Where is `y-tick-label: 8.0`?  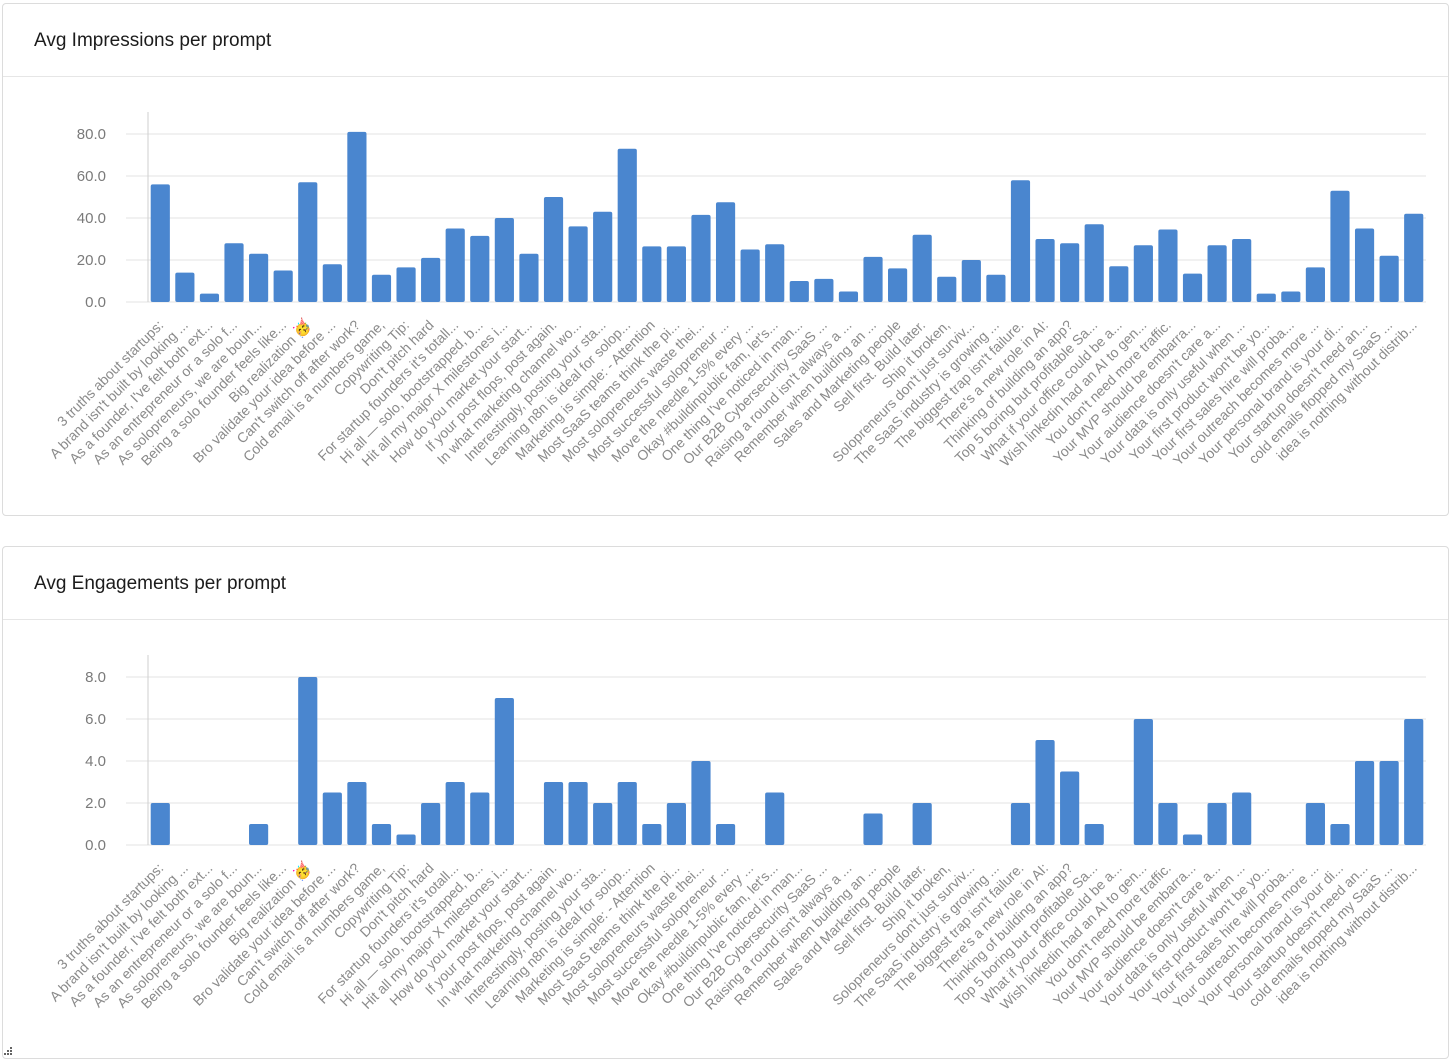
y-tick-label: 8.0 is located at coordinates (95, 677).